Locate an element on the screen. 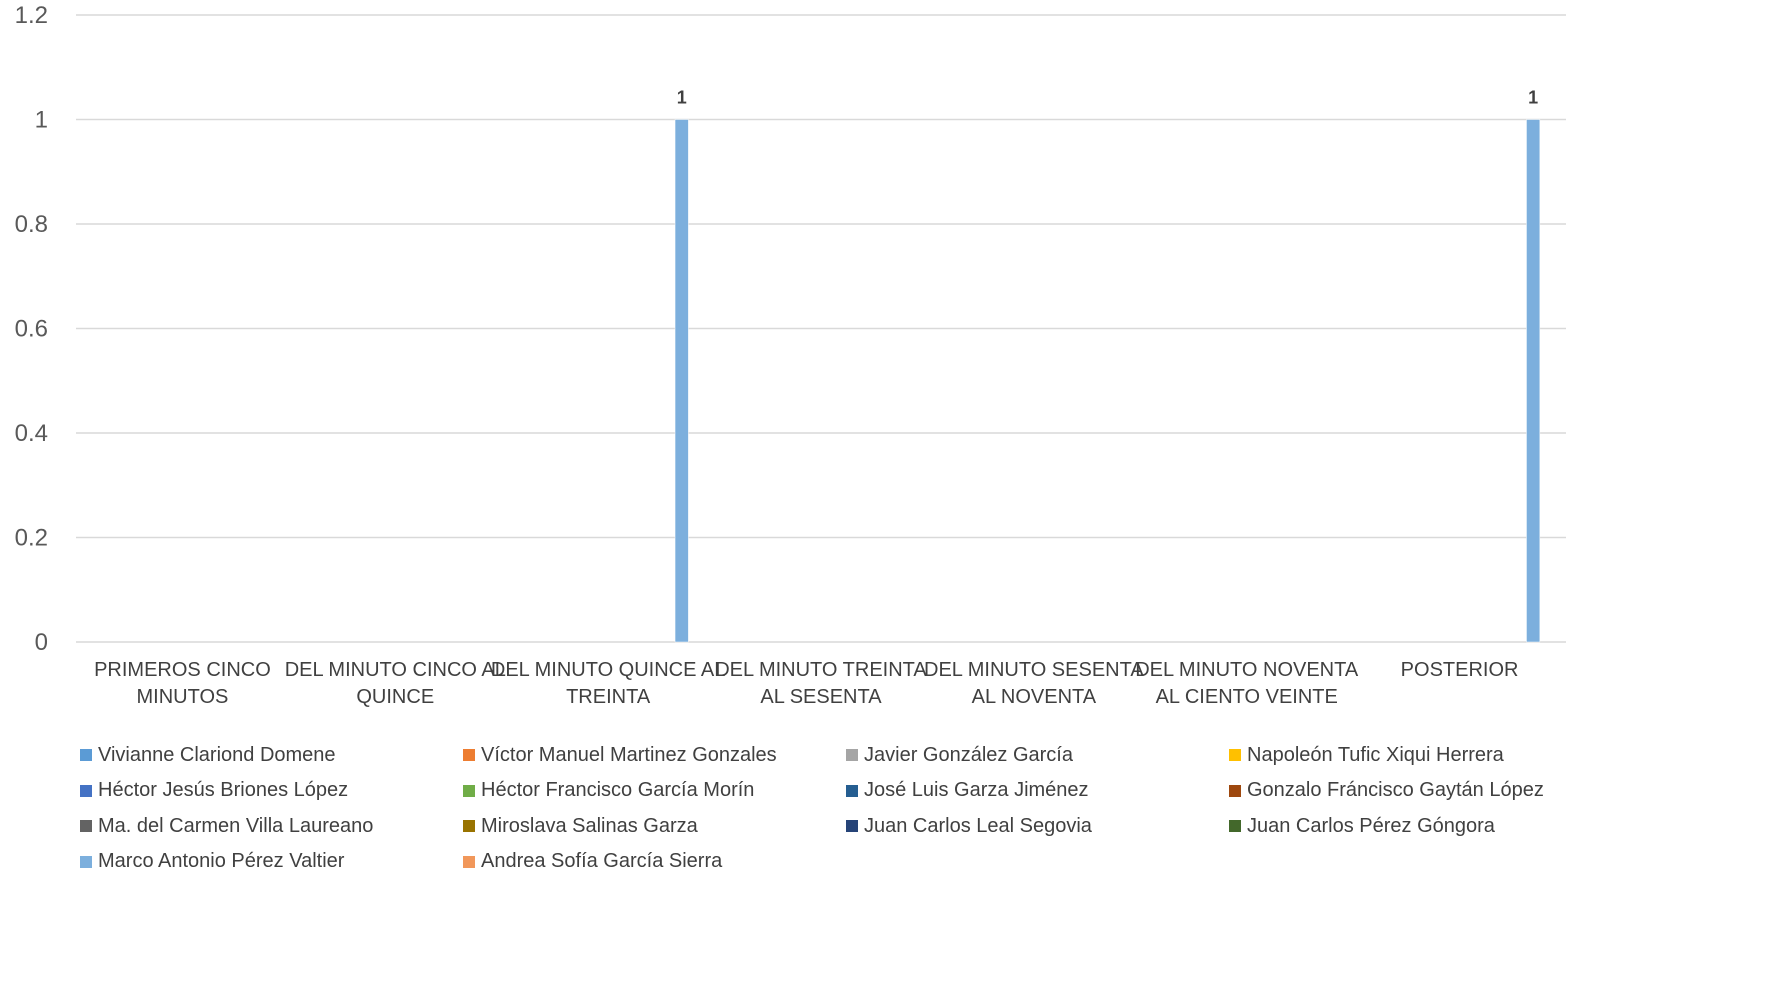  y-tick-label: 1.2 is located at coordinates (31, 15).